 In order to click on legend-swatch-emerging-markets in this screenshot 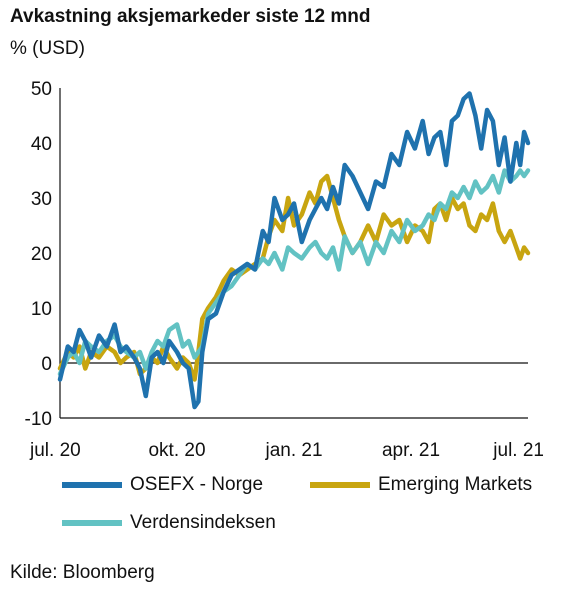, I will do `click(340, 485)`.